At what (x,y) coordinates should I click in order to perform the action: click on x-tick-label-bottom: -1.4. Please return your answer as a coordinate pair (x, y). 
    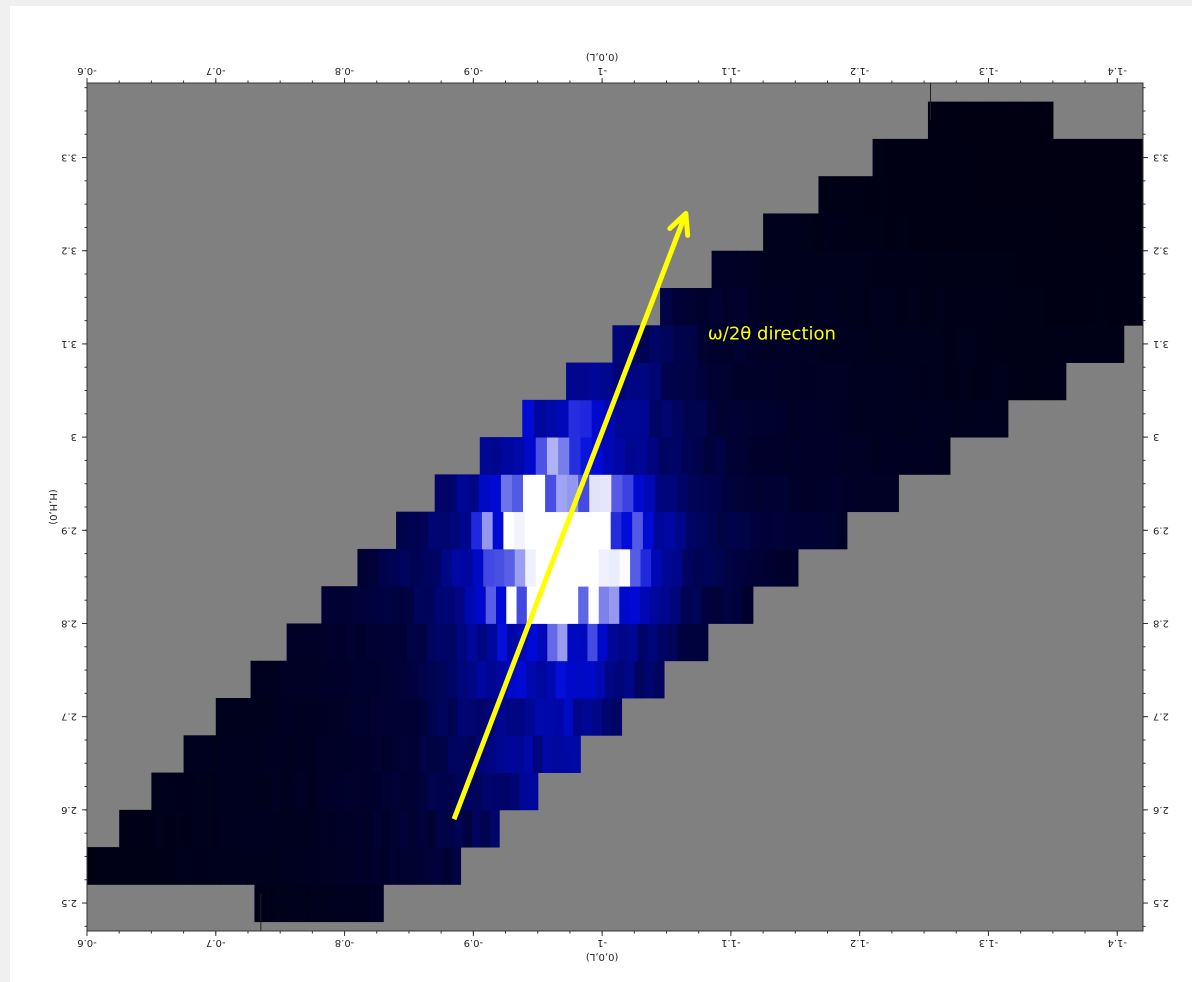
    Looking at the image, I should click on (1117, 942).